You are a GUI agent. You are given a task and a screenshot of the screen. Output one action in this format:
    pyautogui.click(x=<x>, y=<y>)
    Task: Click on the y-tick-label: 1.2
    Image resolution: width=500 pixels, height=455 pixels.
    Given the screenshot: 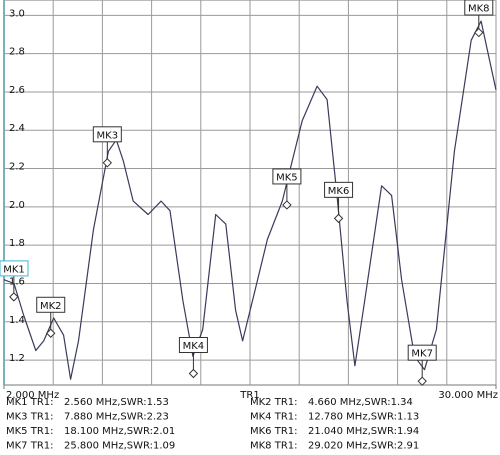 What is the action you would take?
    pyautogui.click(x=17, y=358)
    